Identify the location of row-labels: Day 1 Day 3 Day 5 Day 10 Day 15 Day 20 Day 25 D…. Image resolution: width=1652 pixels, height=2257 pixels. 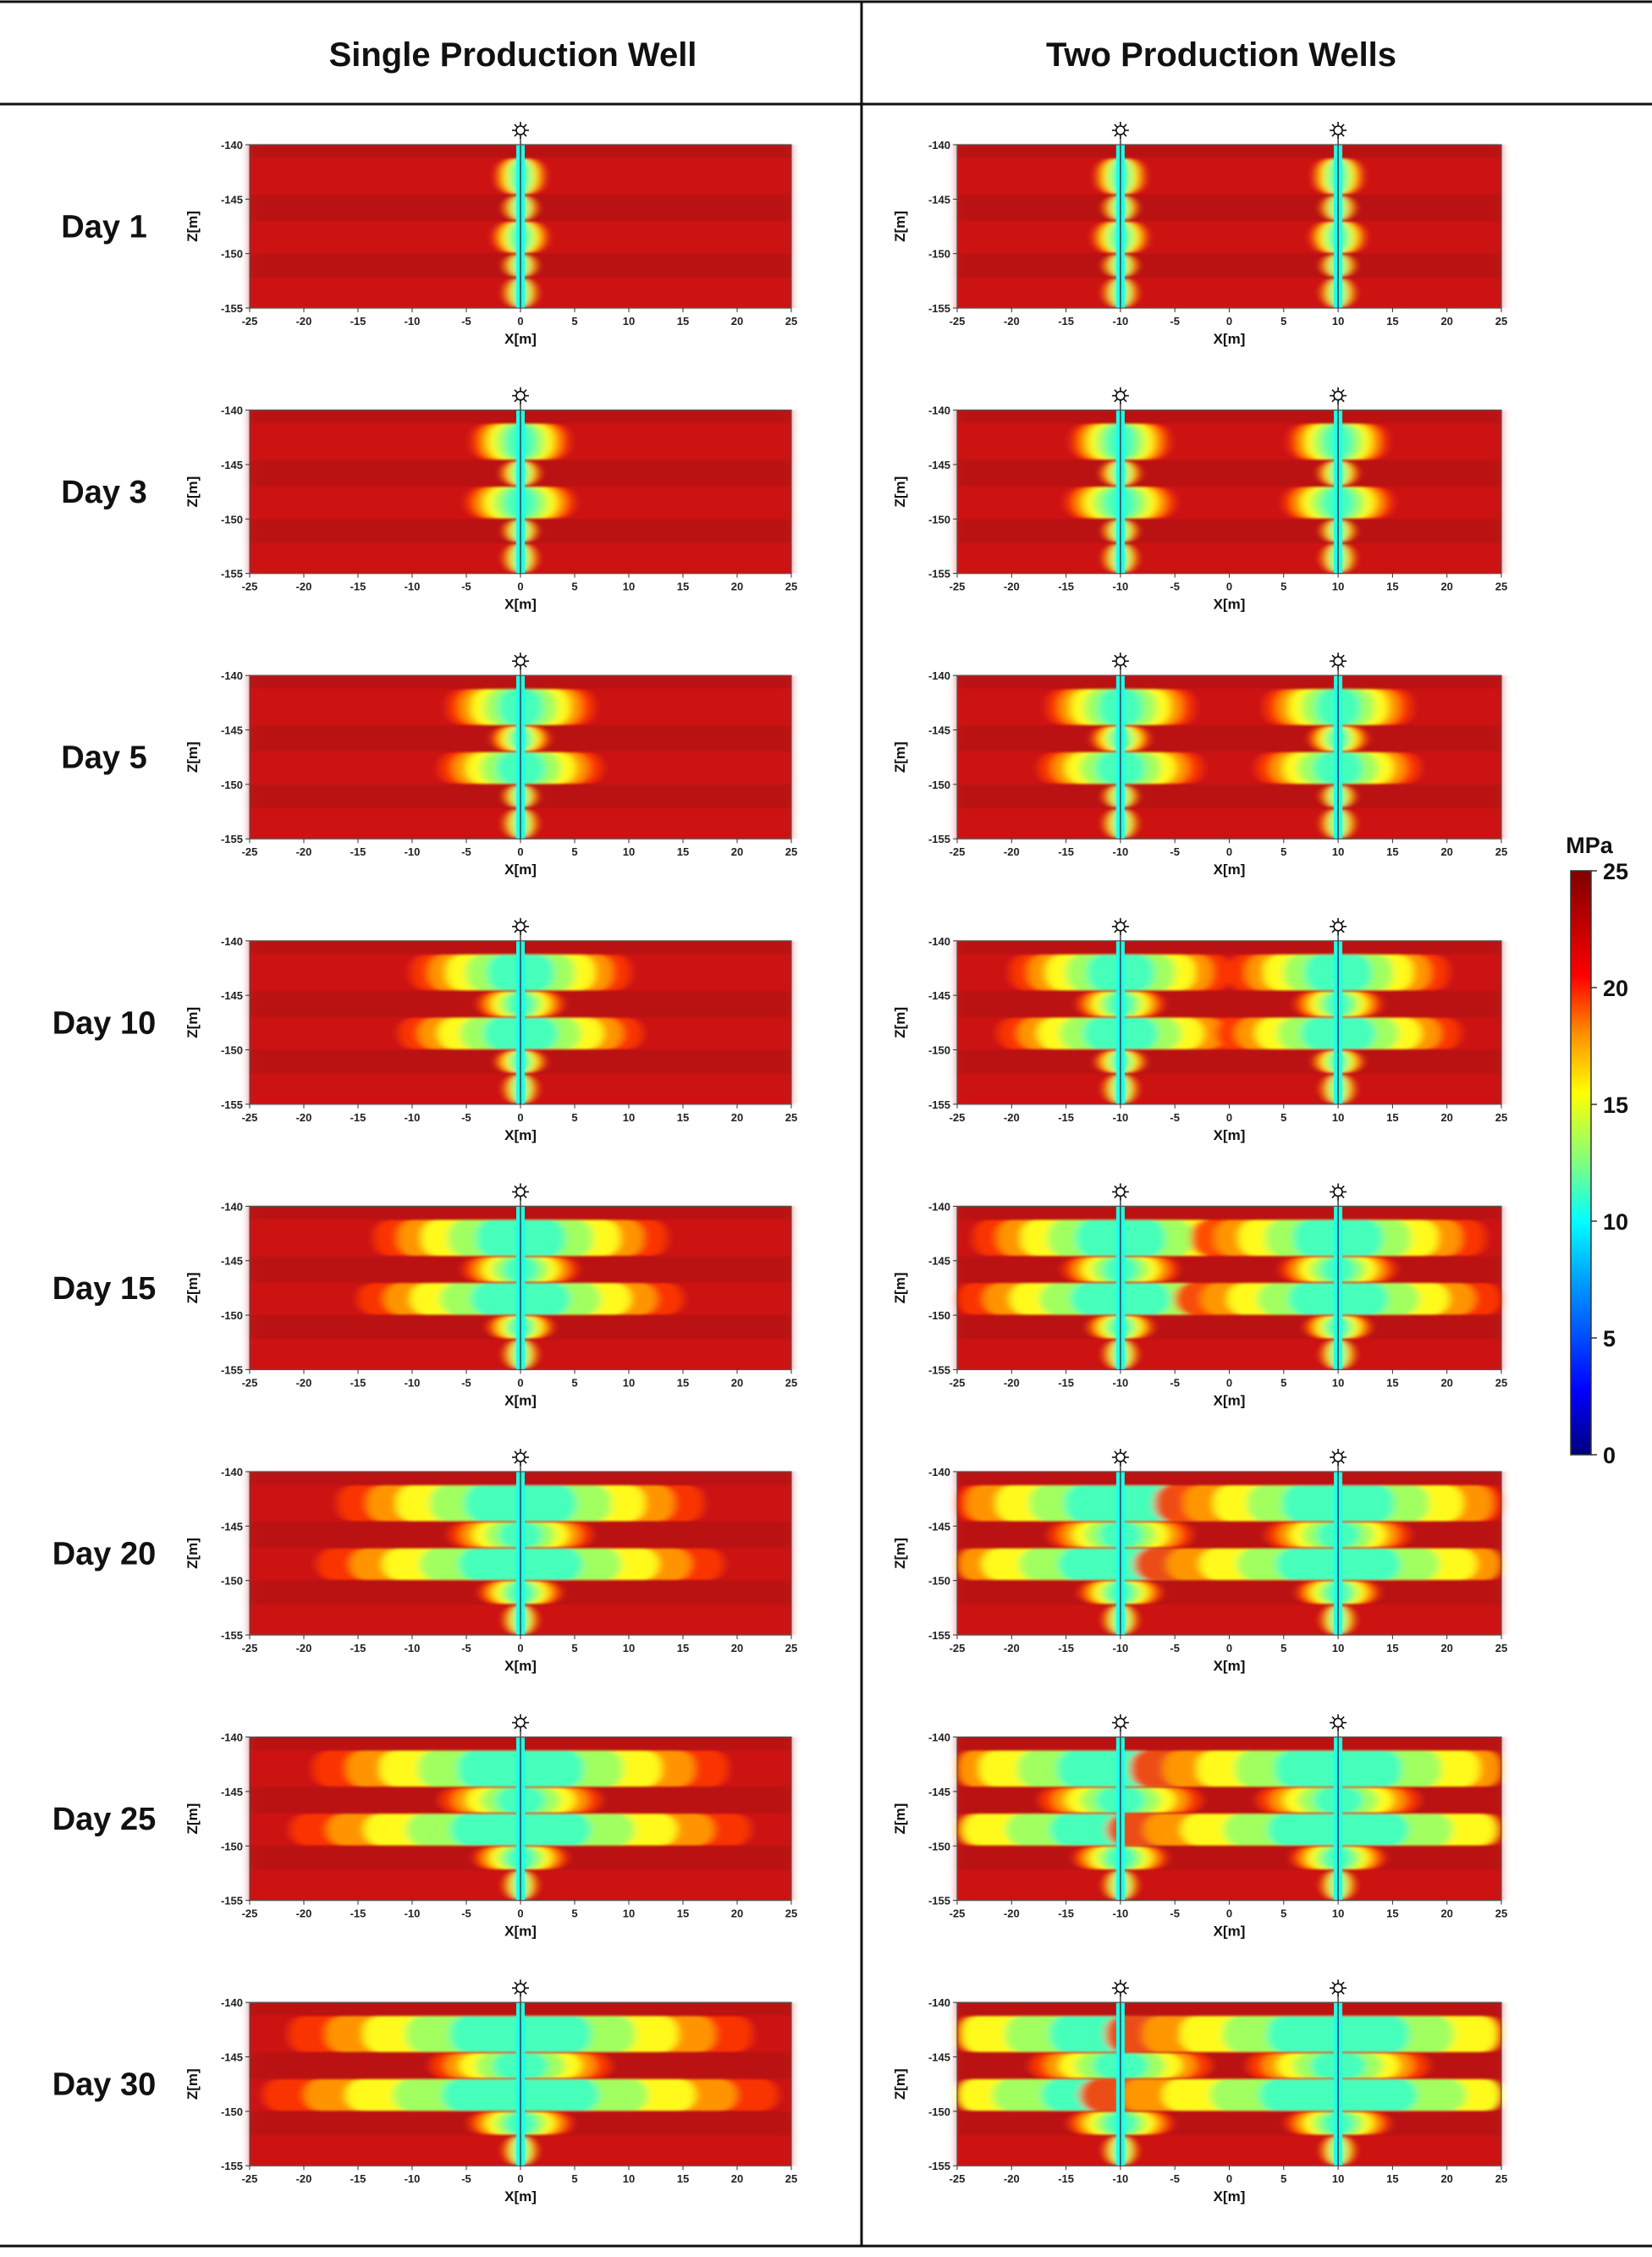
(104, 1156).